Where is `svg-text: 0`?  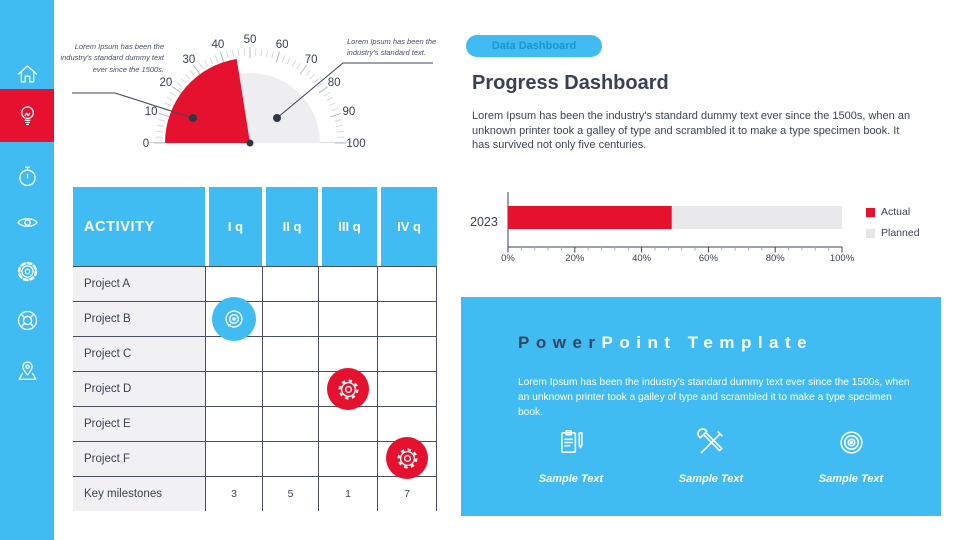
svg-text: 0 is located at coordinates (146, 144).